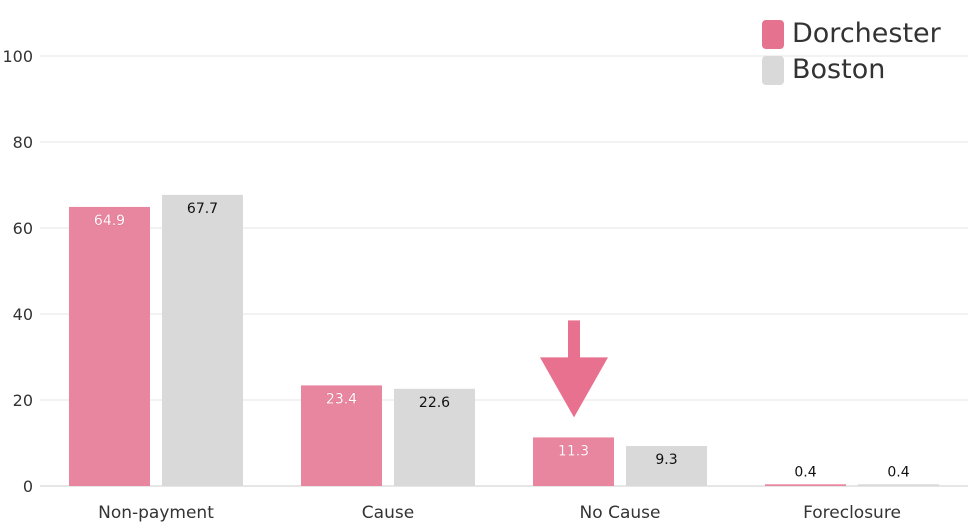  I want to click on arrow-shaft, so click(574, 340).